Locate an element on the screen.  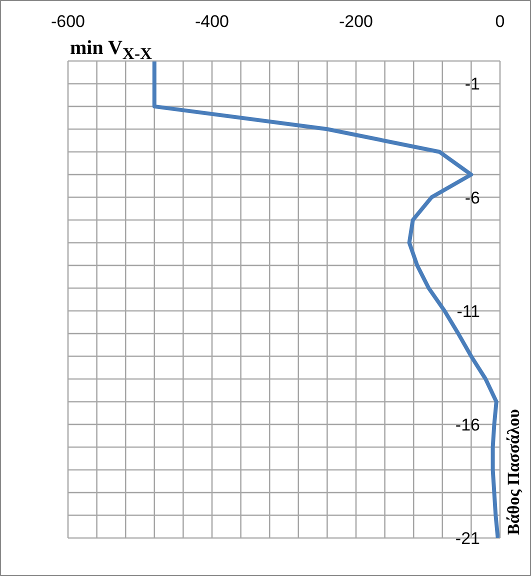
x-tick-label: -400 is located at coordinates (212, 21).